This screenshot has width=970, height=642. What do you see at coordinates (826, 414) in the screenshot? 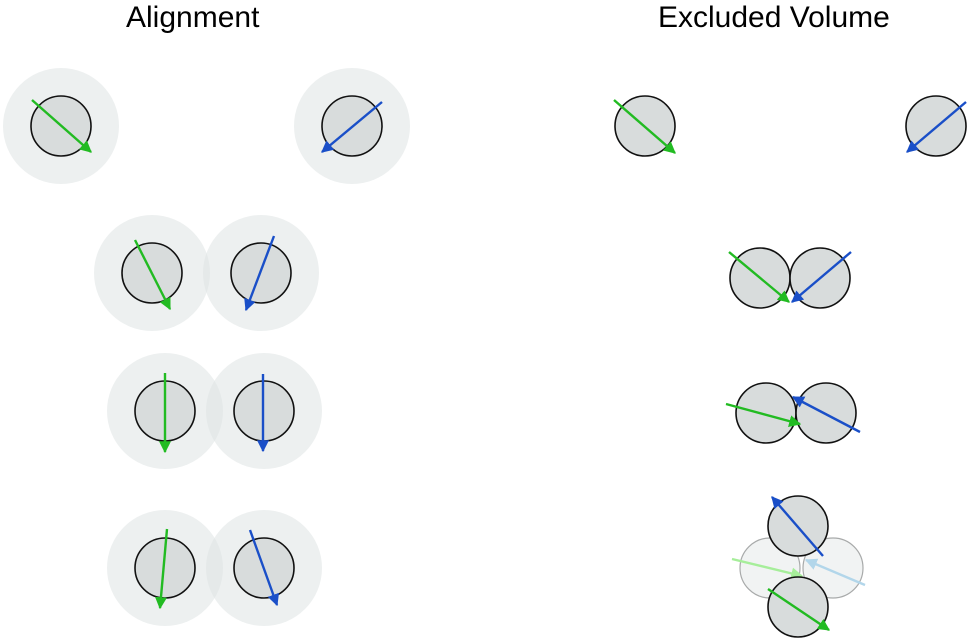
I see `excluded-row3-blue-arrow` at bounding box center [826, 414].